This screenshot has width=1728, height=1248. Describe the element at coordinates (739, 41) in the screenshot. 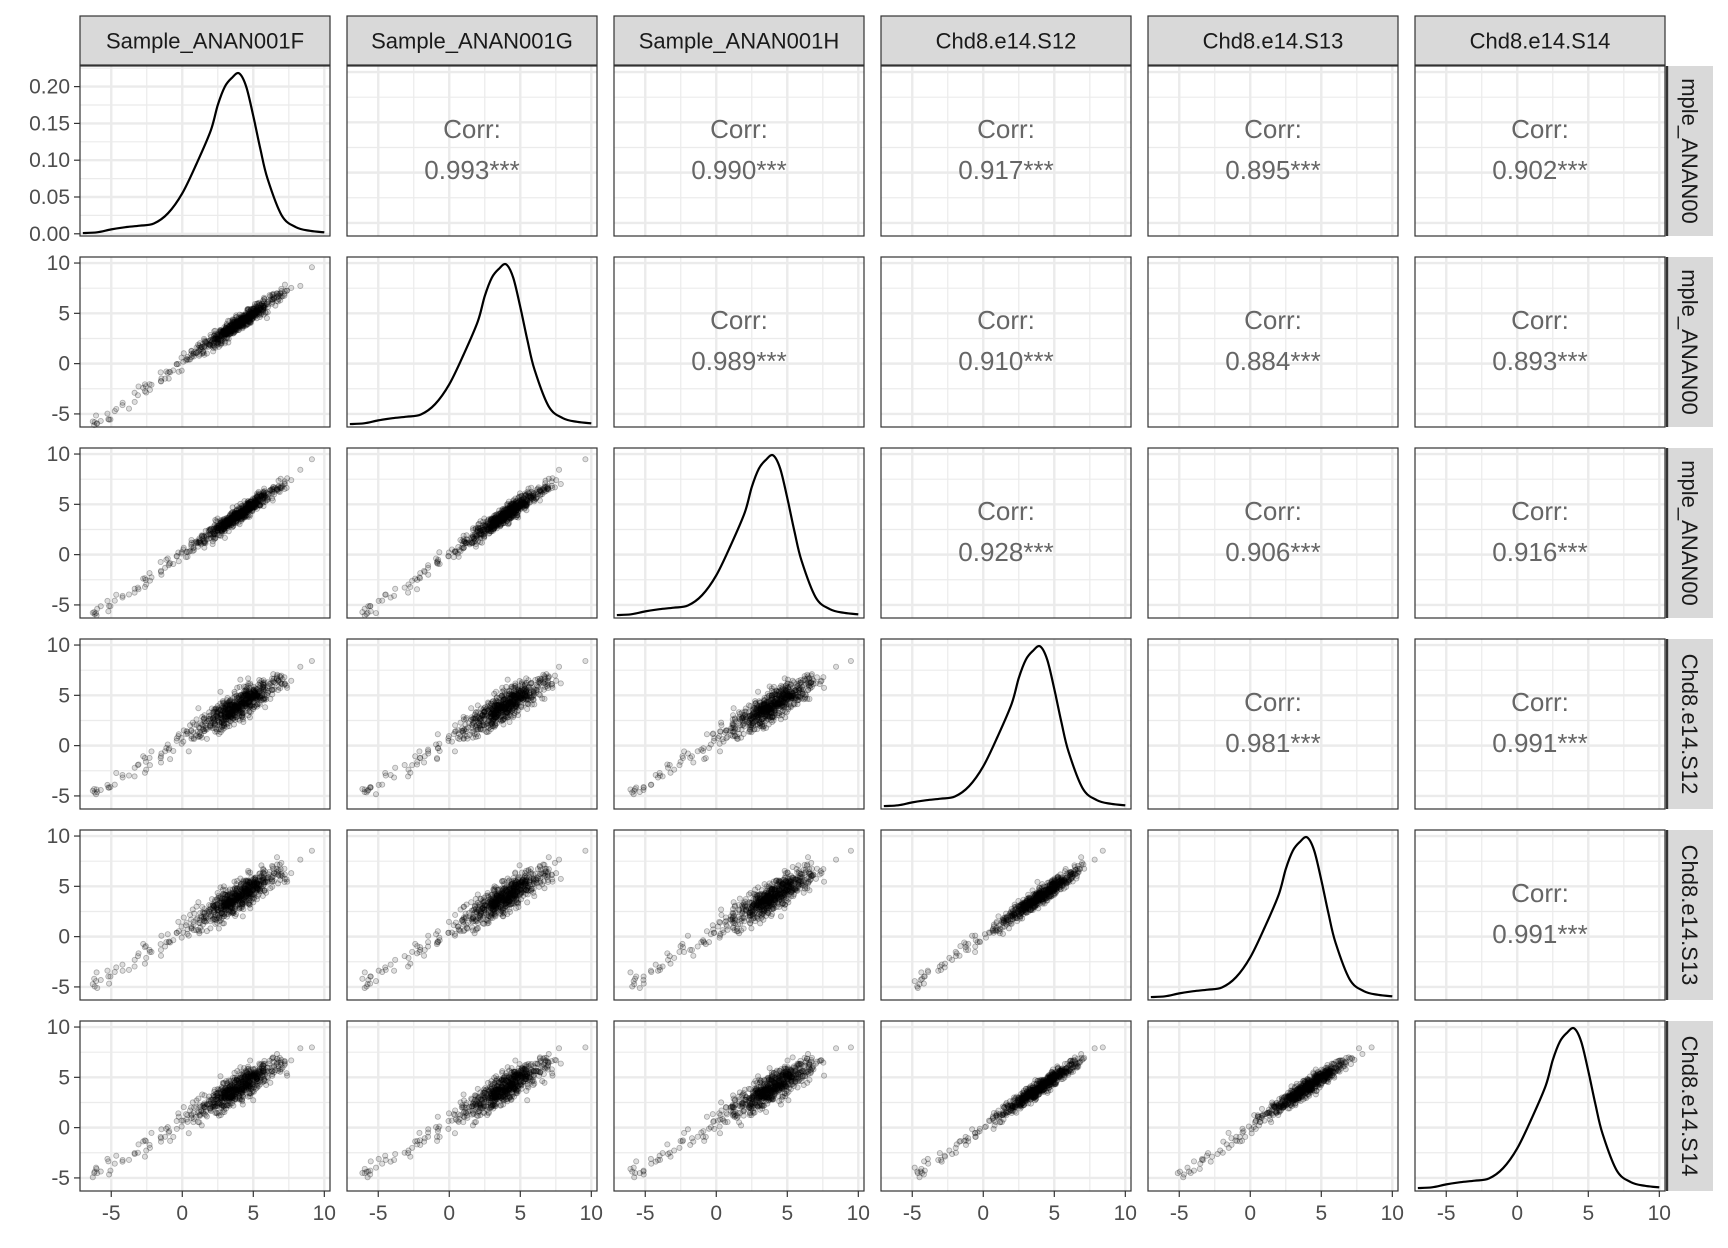

I see `column-strip-label: Sample_ANAN001H` at that location.